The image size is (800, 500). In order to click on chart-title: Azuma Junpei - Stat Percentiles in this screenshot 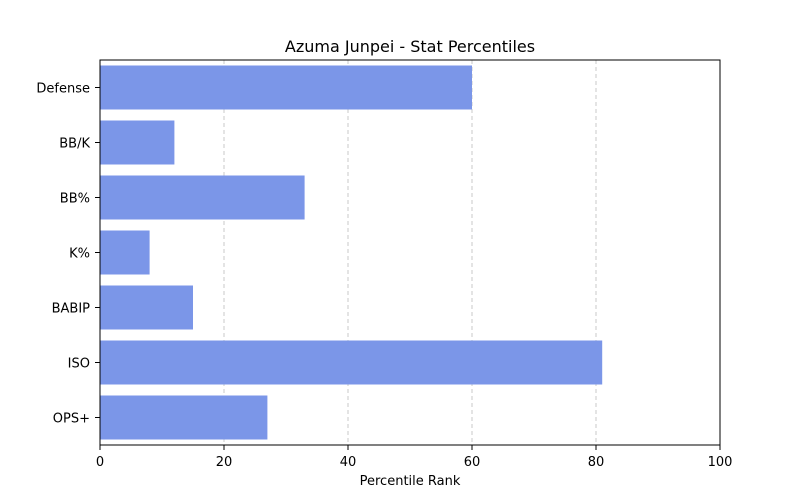, I will do `click(410, 46)`.